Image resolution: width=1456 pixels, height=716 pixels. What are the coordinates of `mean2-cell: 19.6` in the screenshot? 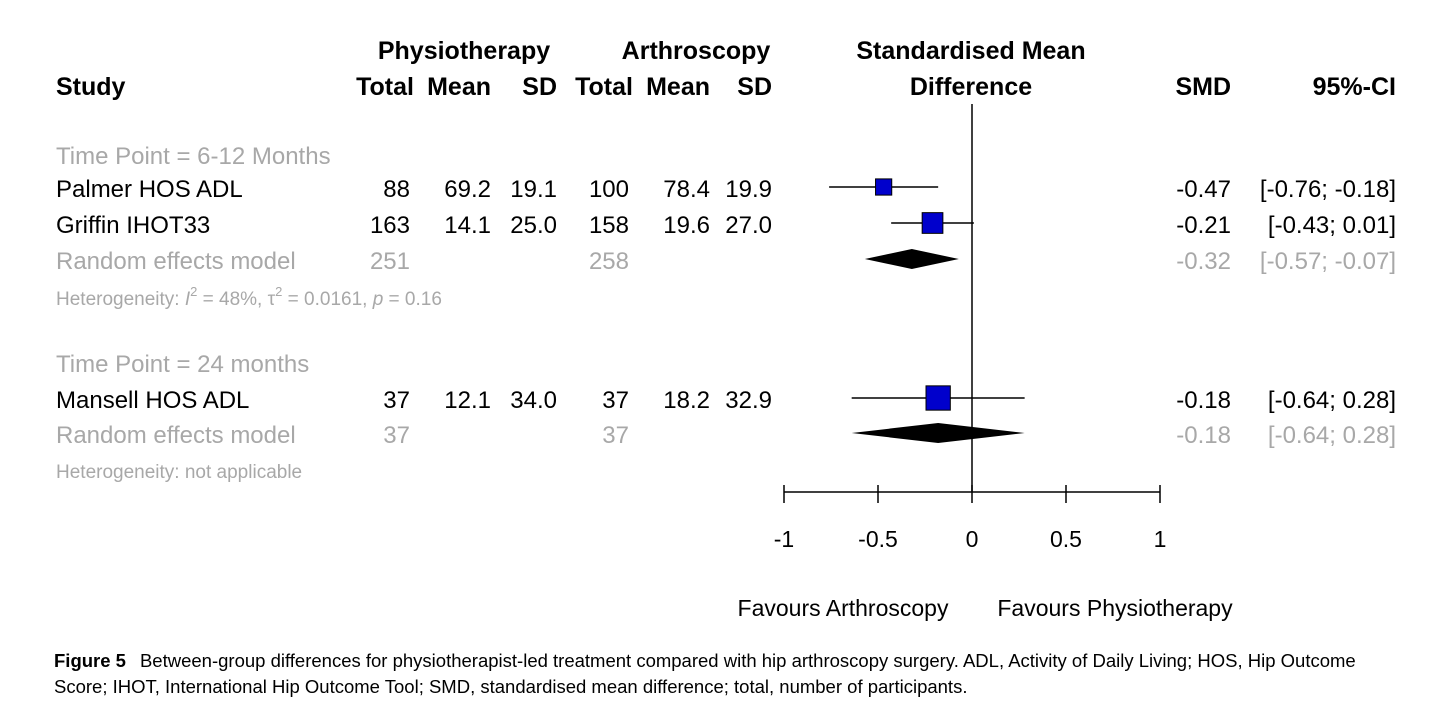 It's located at (686, 225).